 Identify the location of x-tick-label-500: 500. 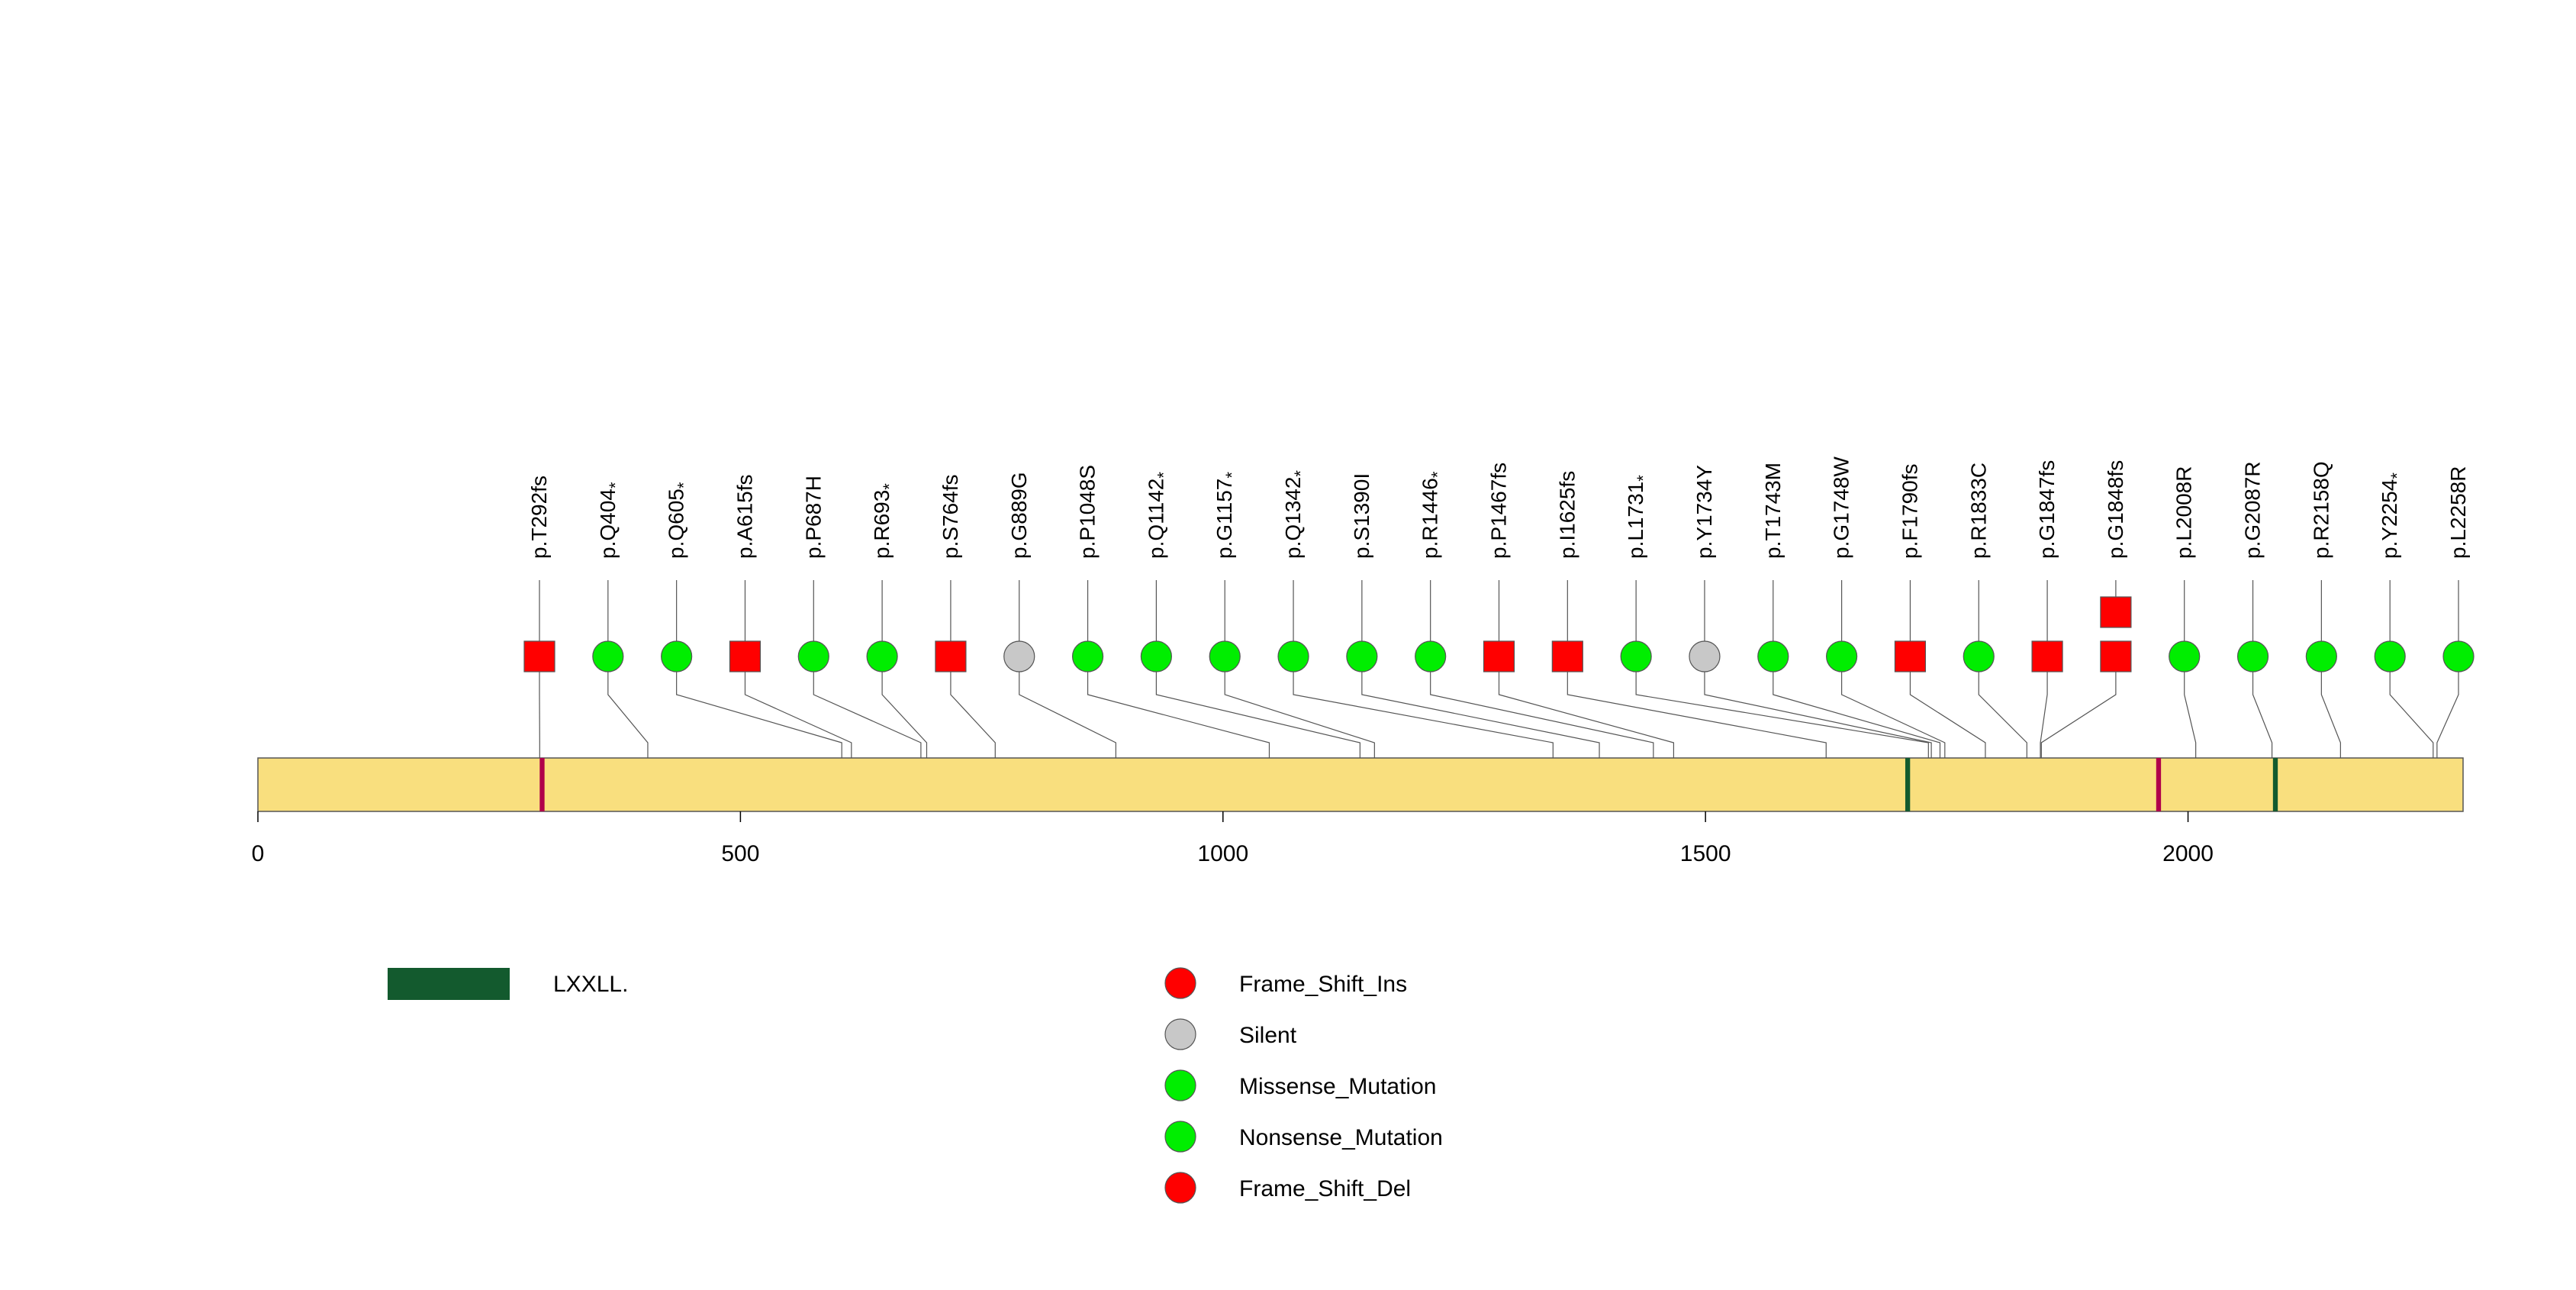
(740, 854).